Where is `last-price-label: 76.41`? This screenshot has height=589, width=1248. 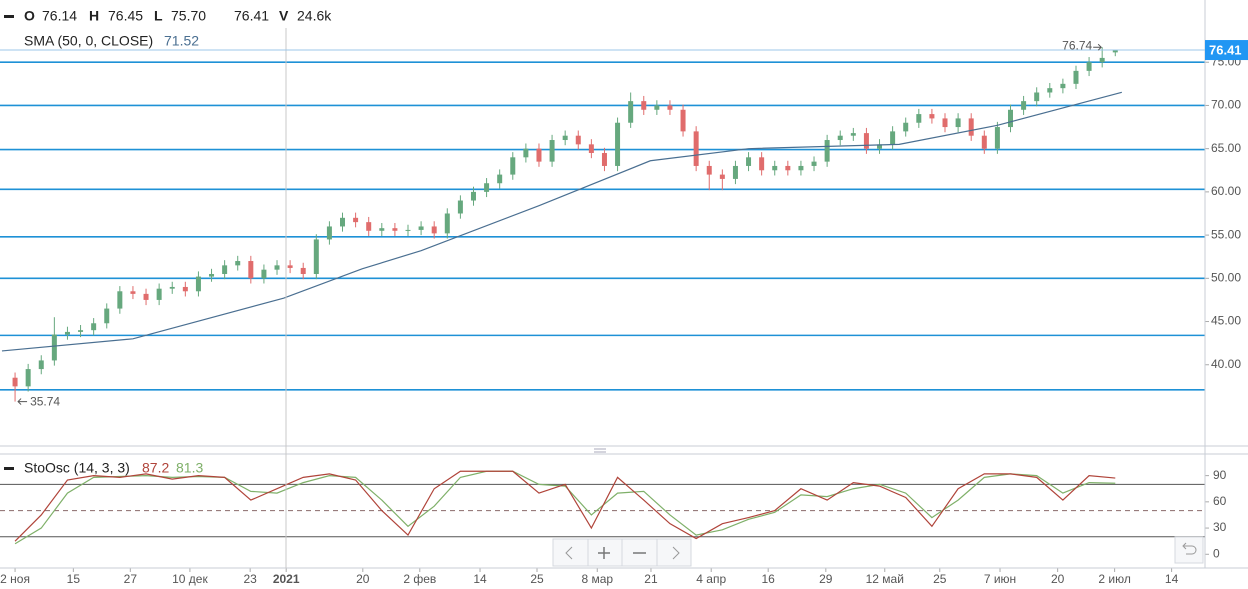 last-price-label: 76.41 is located at coordinates (1225, 49).